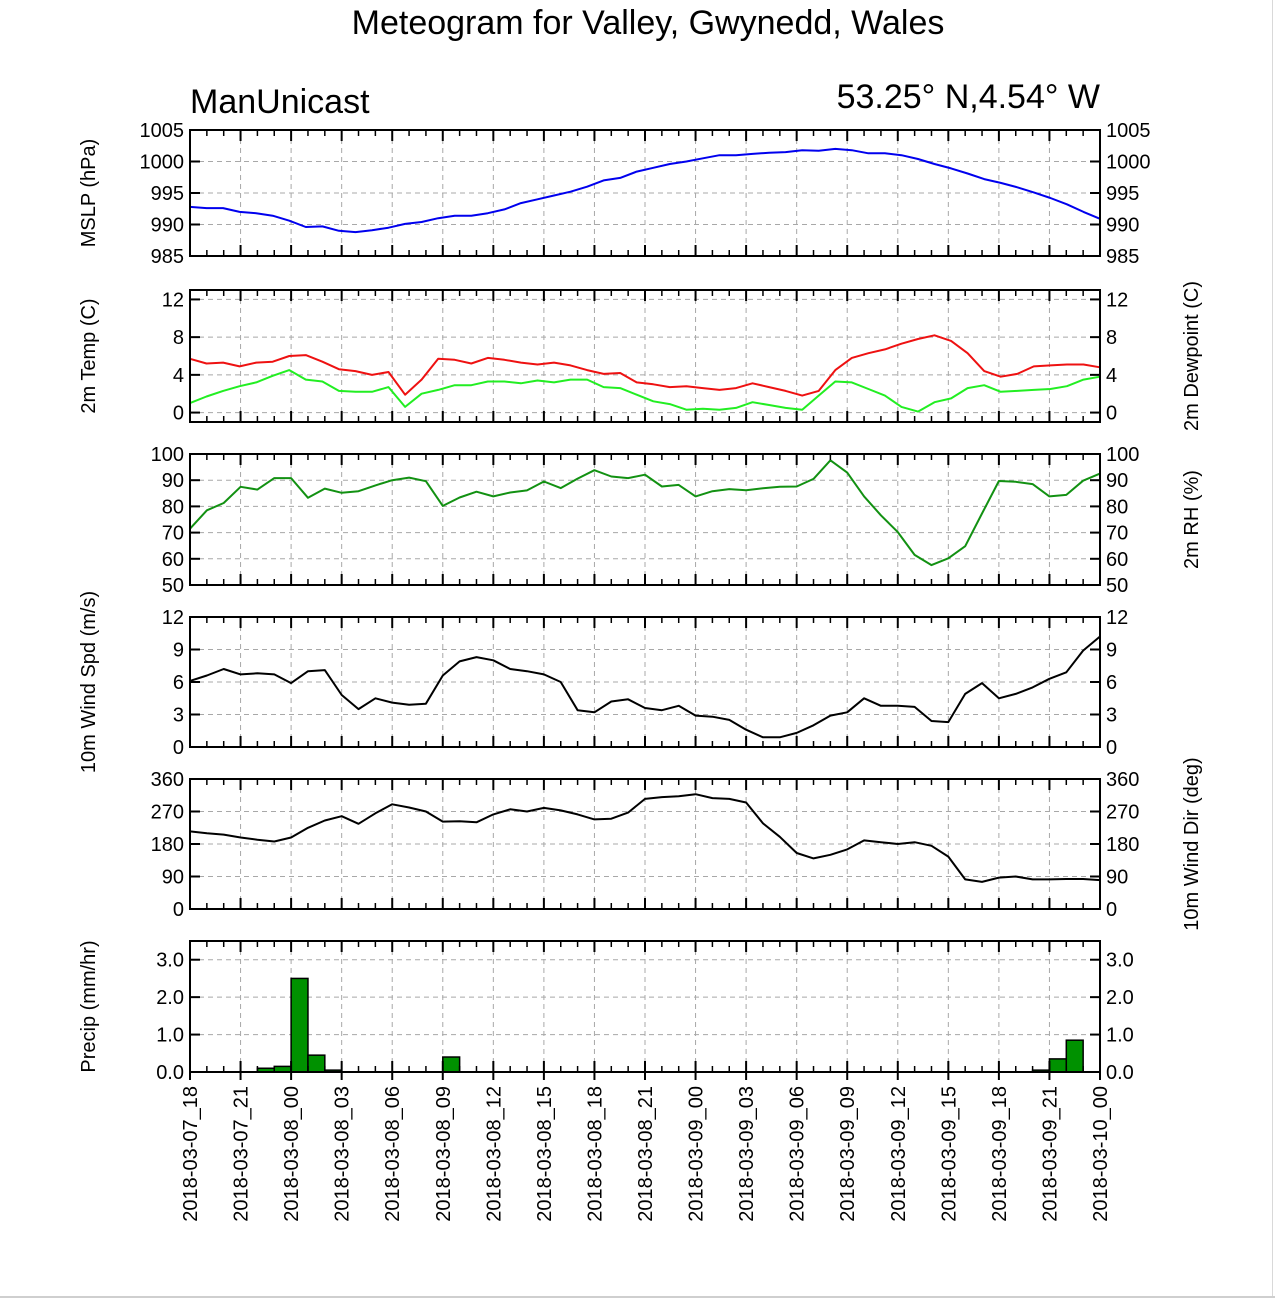 This screenshot has width=1275, height=1299. Describe the element at coordinates (645, 365) in the screenshot. I see `temp-temp-line` at that location.